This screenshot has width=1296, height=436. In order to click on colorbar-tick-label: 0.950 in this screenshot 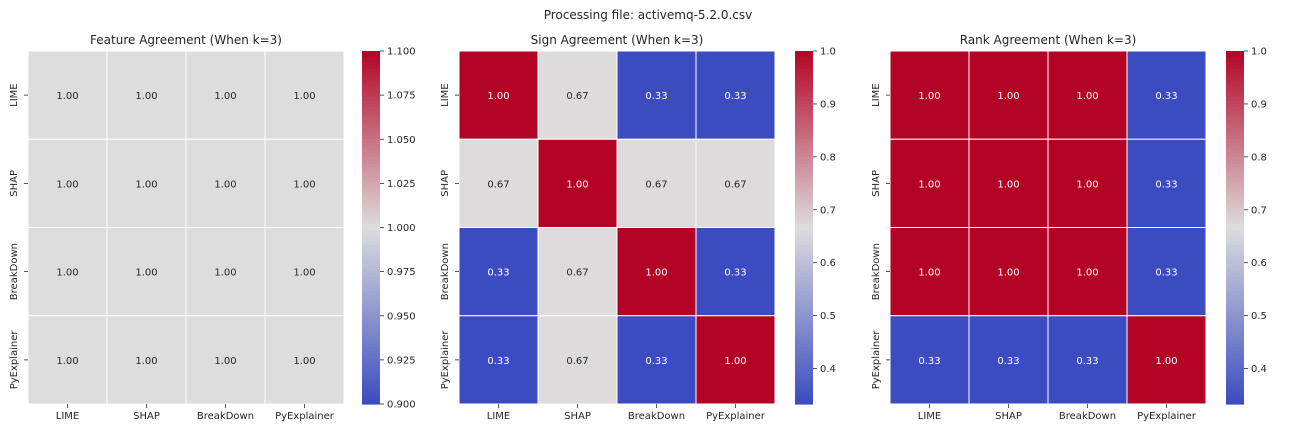, I will do `click(401, 316)`.